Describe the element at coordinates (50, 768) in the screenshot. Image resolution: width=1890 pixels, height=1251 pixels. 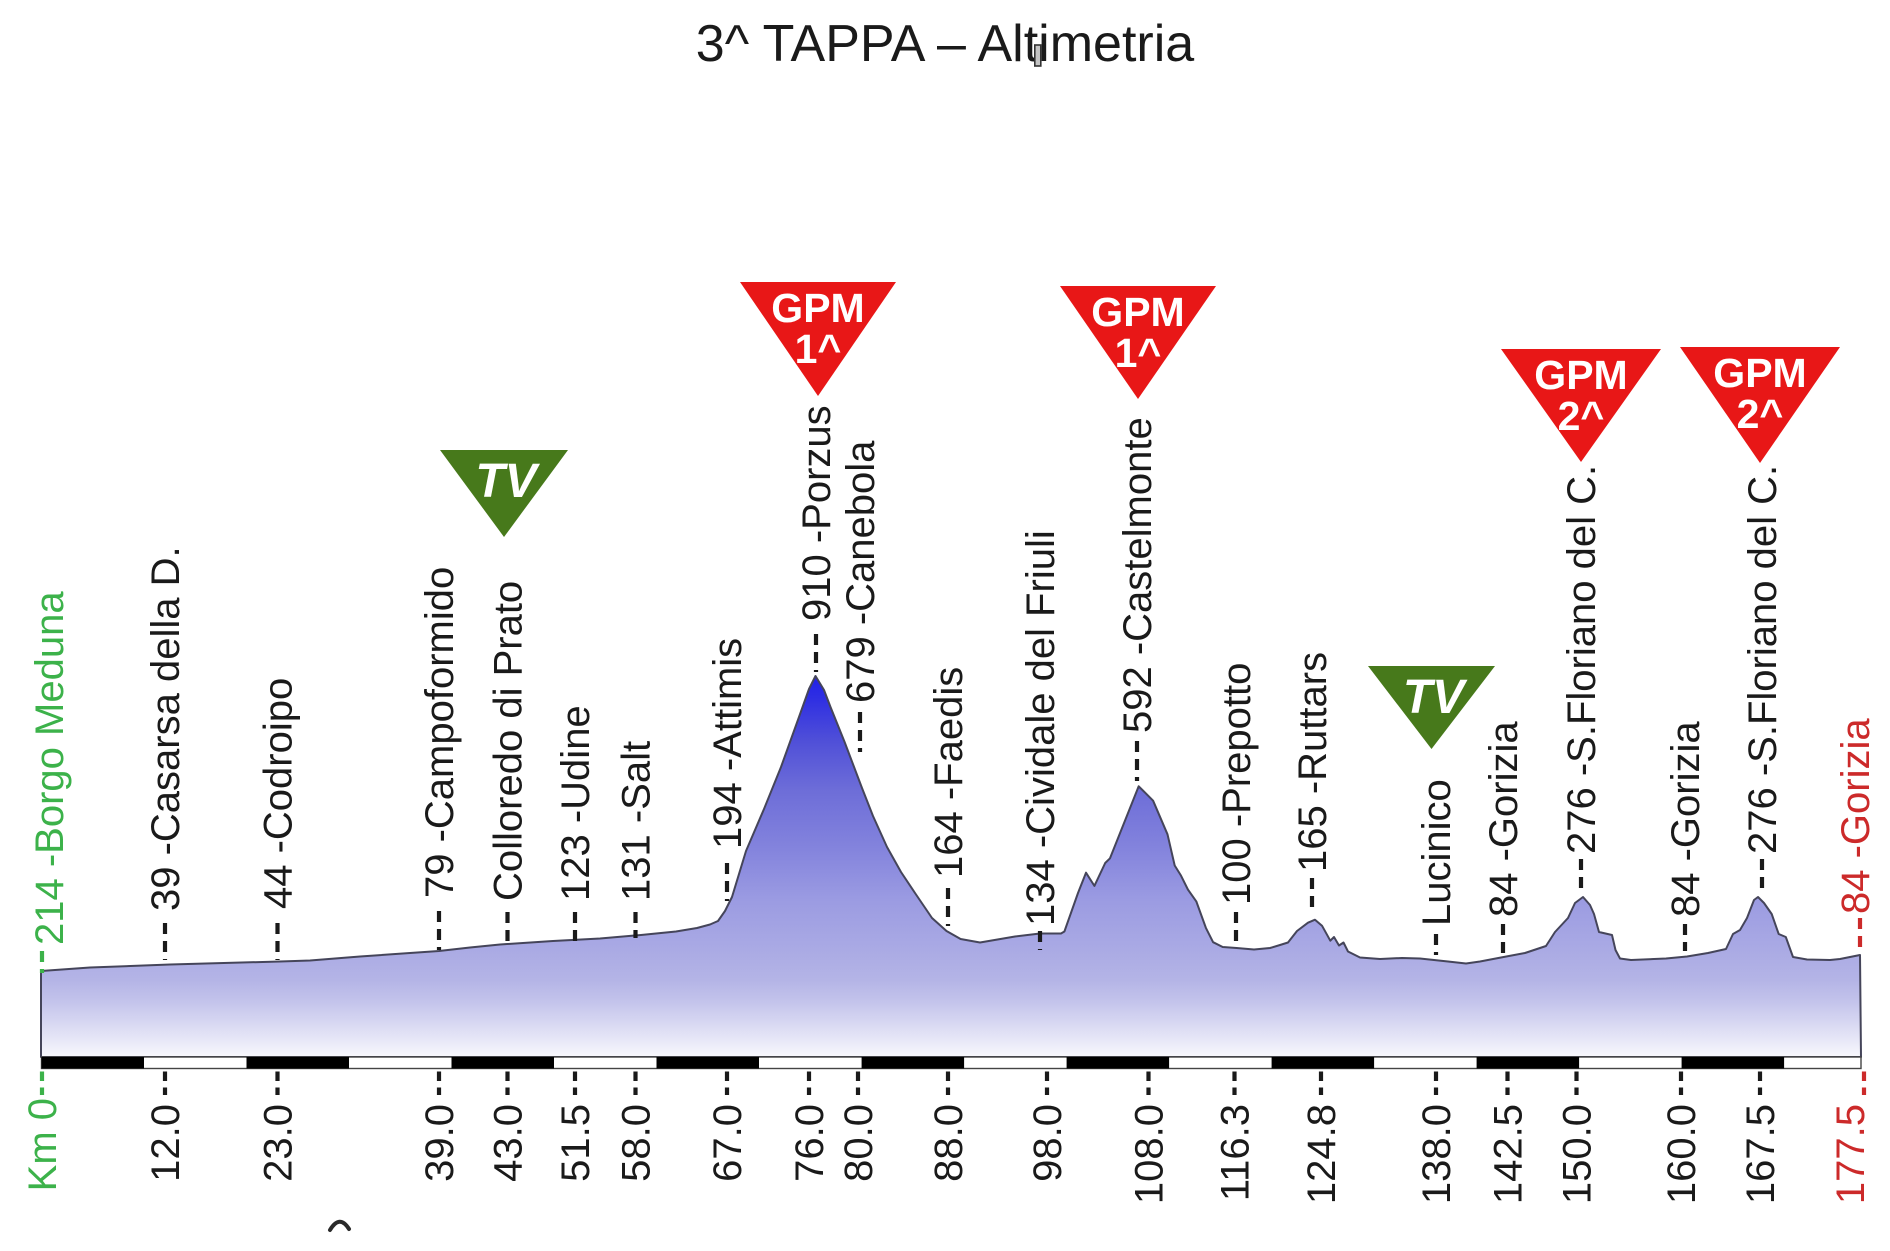
I see `svg-text: 214 -Borgo Meduna` at that location.